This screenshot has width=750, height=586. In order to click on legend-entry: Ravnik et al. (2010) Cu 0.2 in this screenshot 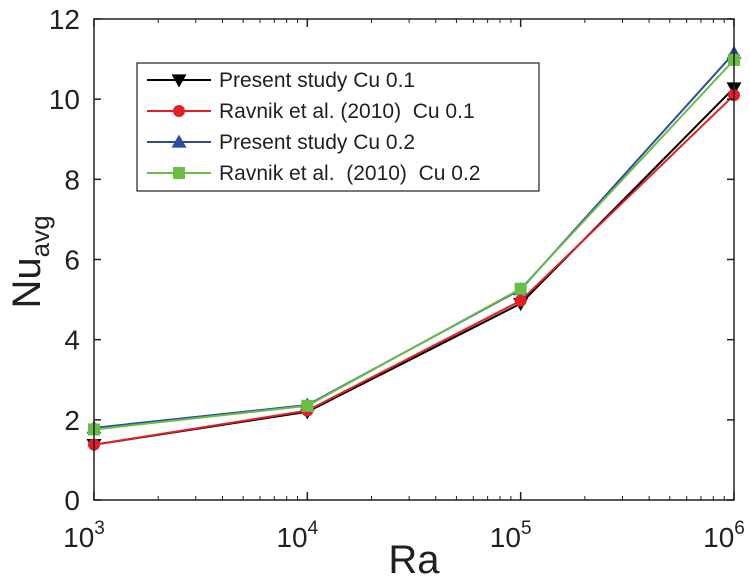, I will do `click(313, 173)`.